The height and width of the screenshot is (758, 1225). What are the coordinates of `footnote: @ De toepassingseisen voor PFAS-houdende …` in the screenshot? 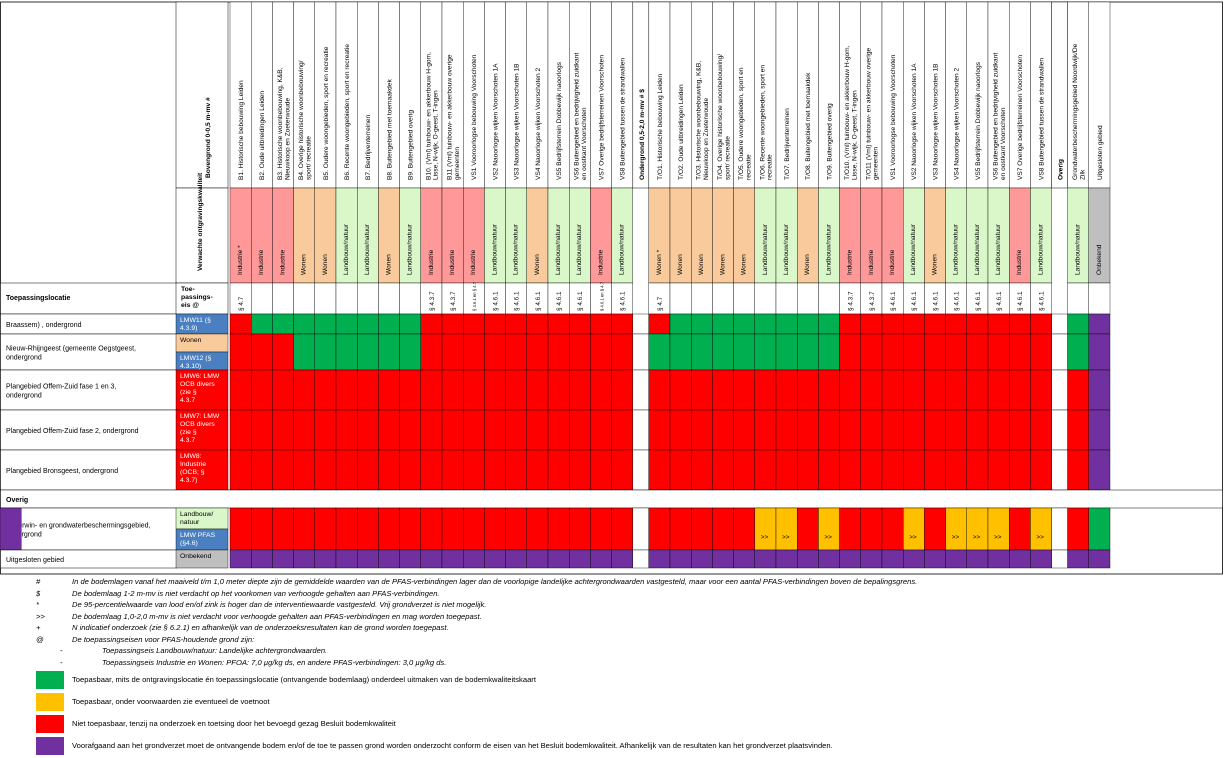 It's located at (626, 640).